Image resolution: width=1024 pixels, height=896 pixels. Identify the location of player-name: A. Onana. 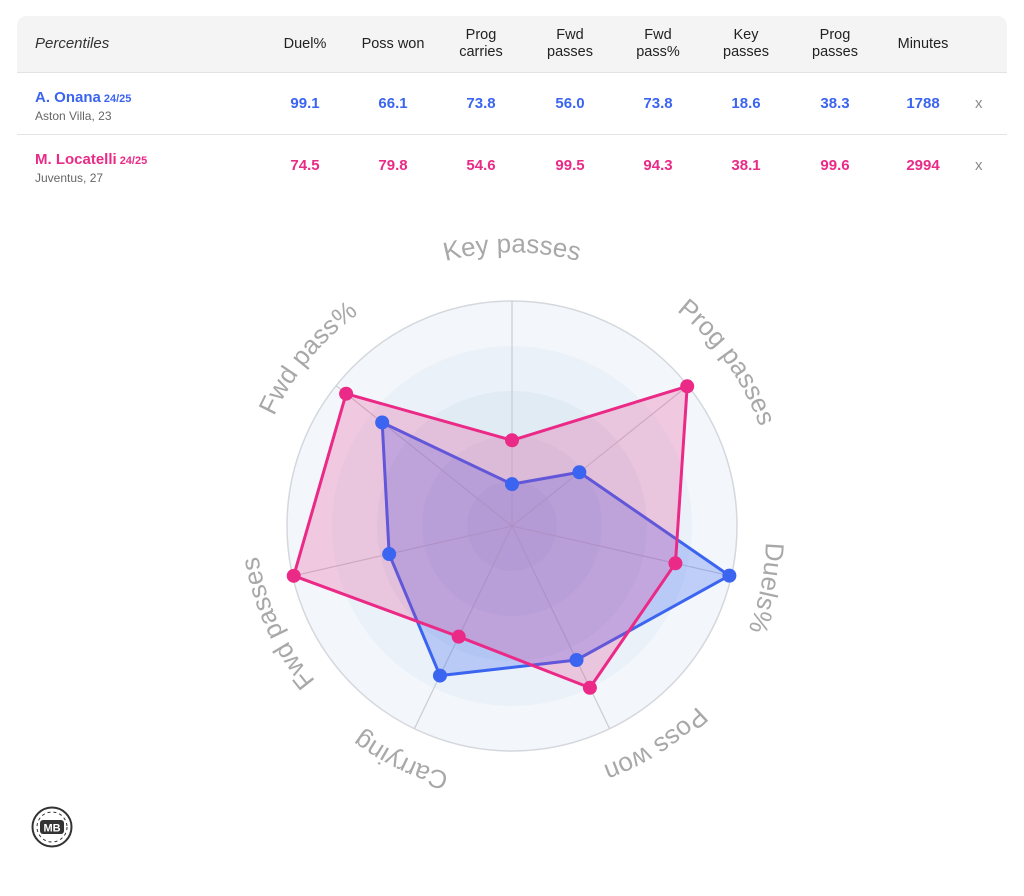
(68, 97).